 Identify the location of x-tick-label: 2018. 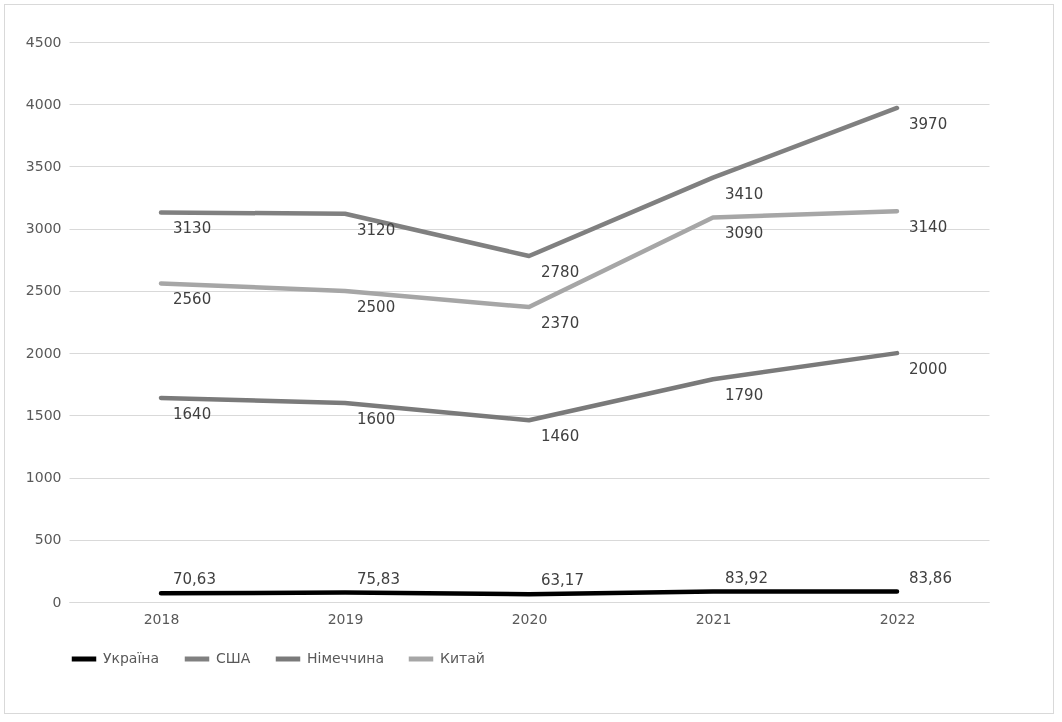
(161, 618).